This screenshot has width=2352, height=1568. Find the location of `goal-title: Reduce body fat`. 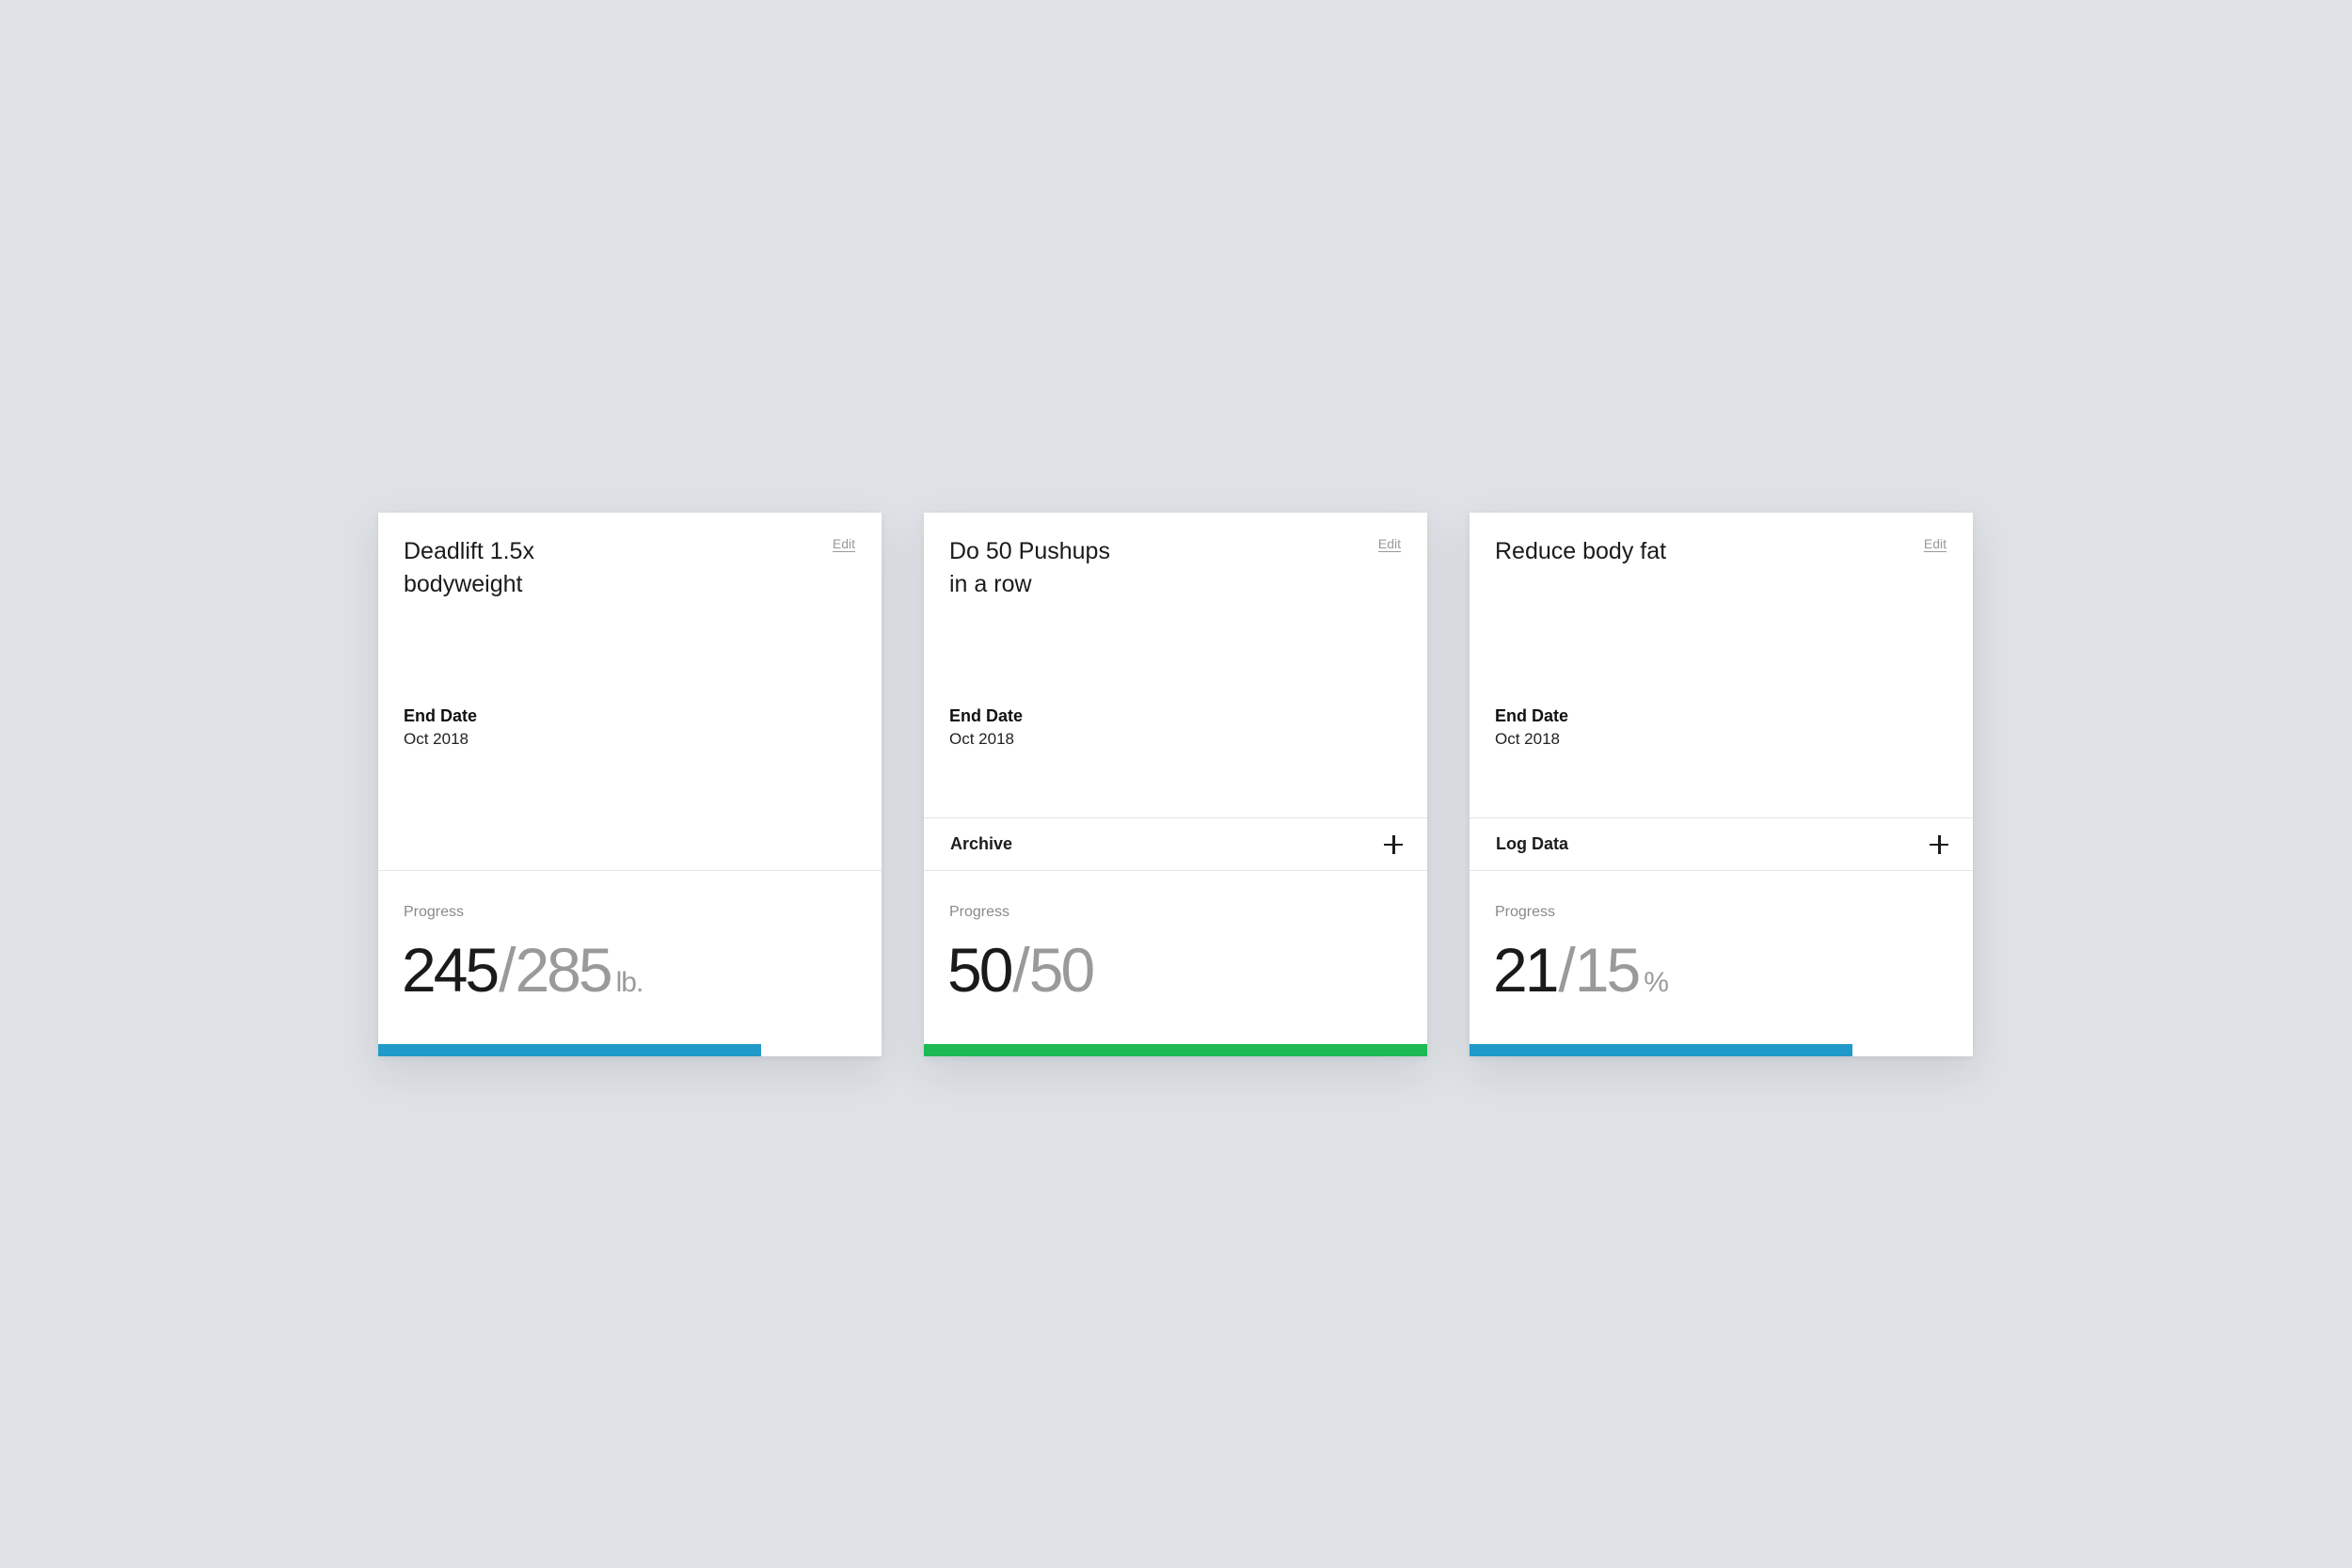

goal-title: Reduce body fat is located at coordinates (1581, 551).